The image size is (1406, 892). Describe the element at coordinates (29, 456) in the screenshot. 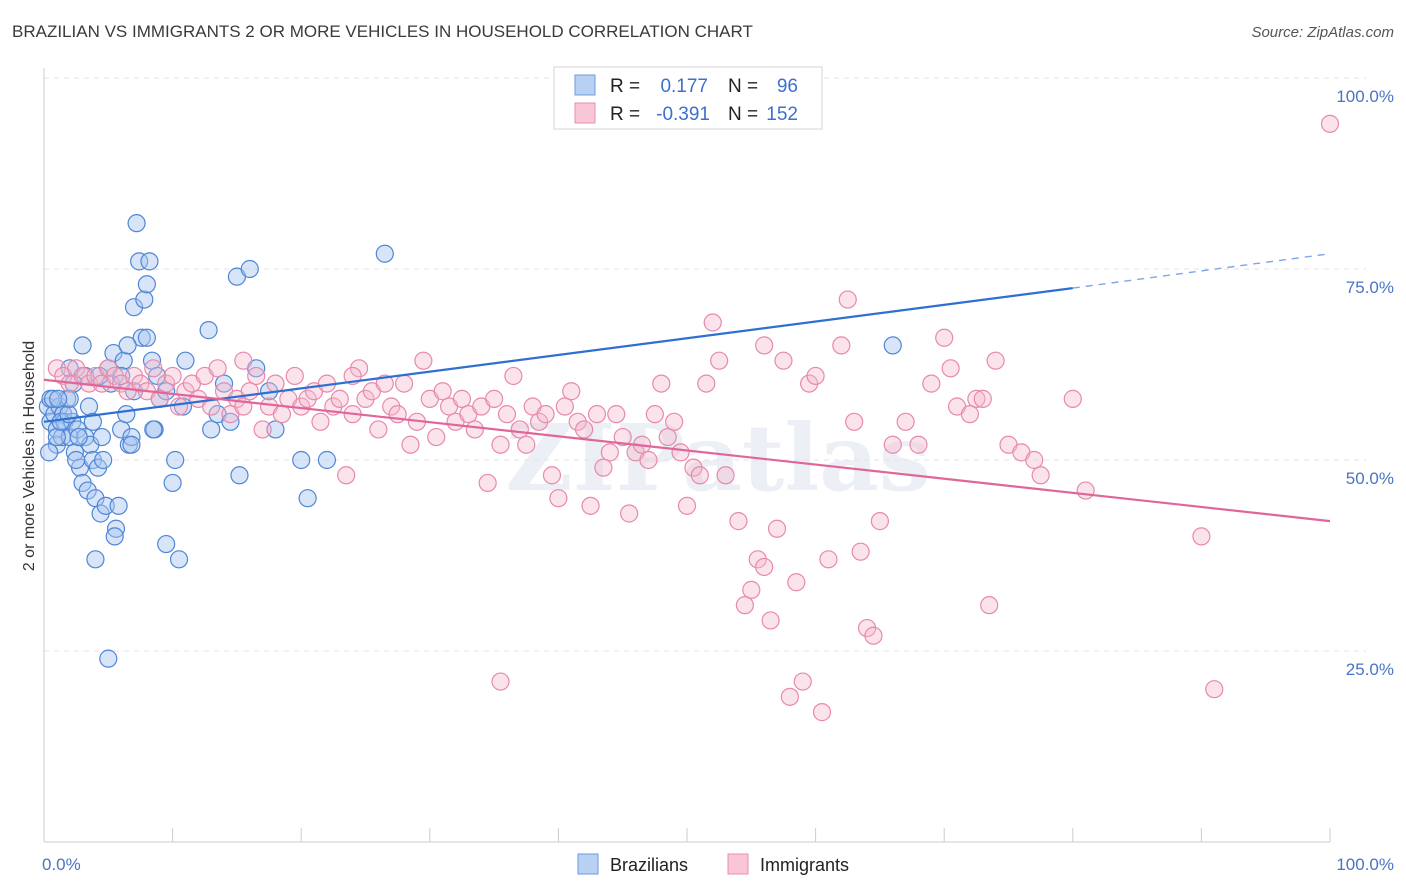

I see `y-axis-label: 2 or more Vehicles in Household` at that location.